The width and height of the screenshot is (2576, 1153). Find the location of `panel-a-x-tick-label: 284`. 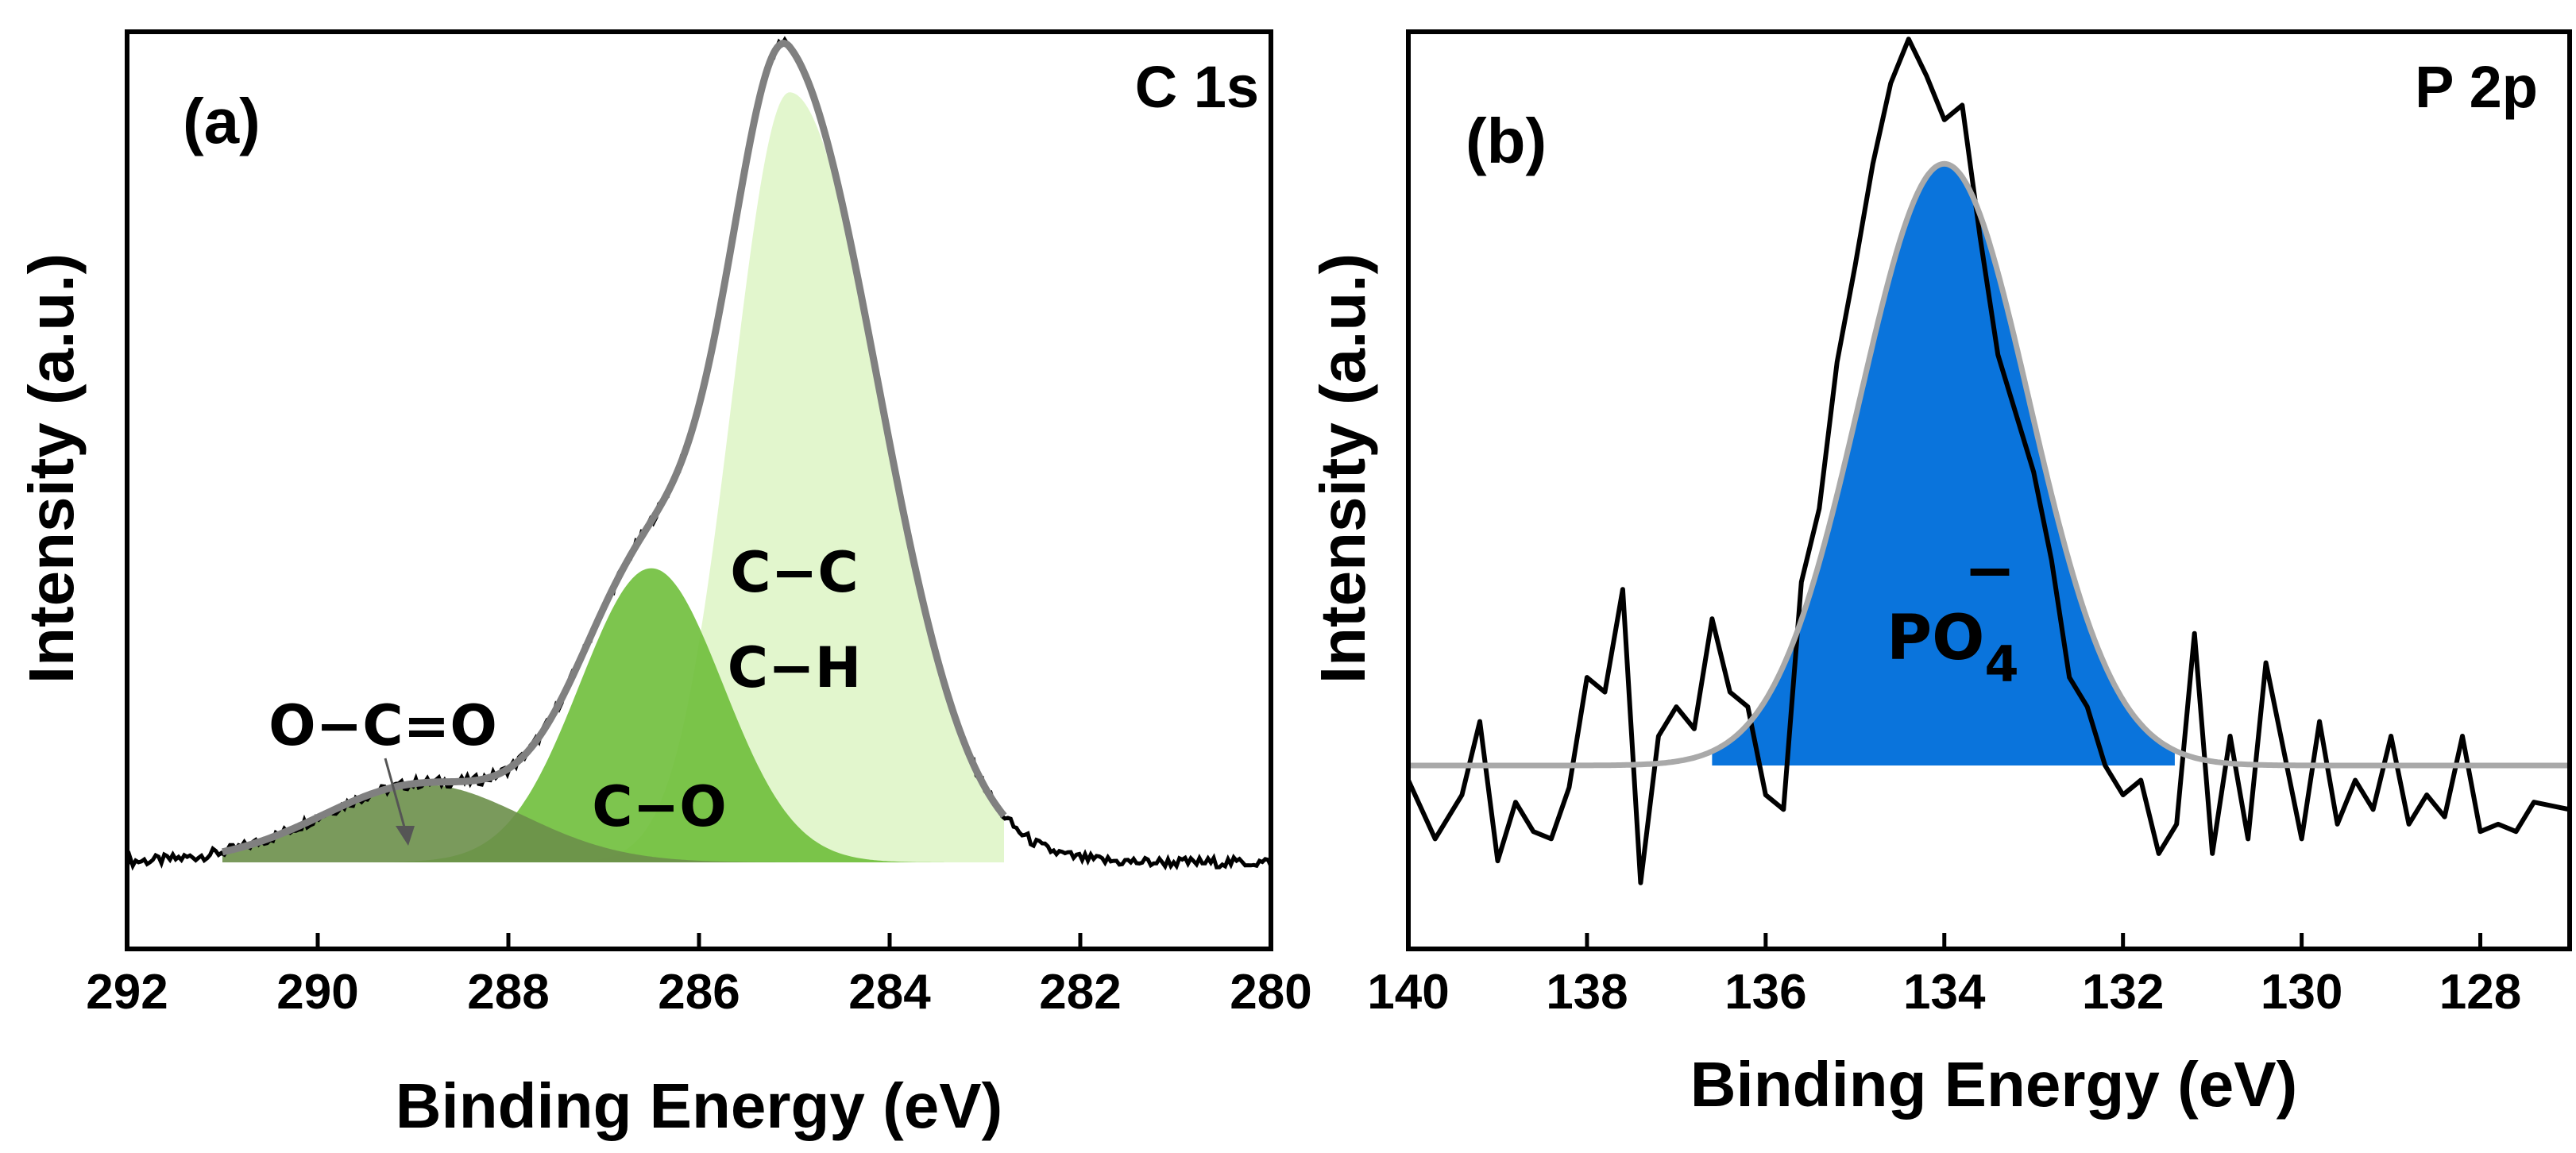

panel-a-x-tick-label: 284 is located at coordinates (889, 992).